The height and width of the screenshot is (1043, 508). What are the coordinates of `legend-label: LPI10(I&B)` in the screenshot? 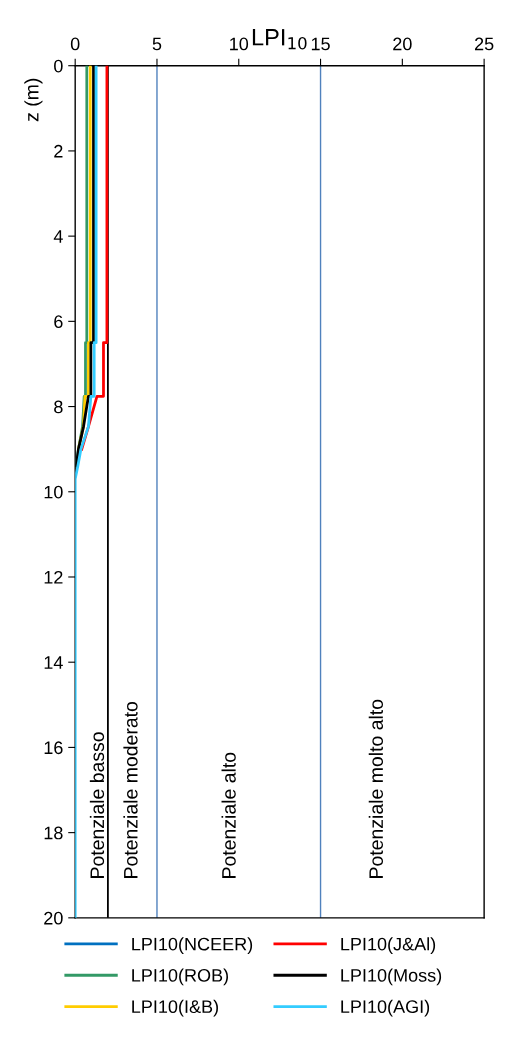 It's located at (175, 1008).